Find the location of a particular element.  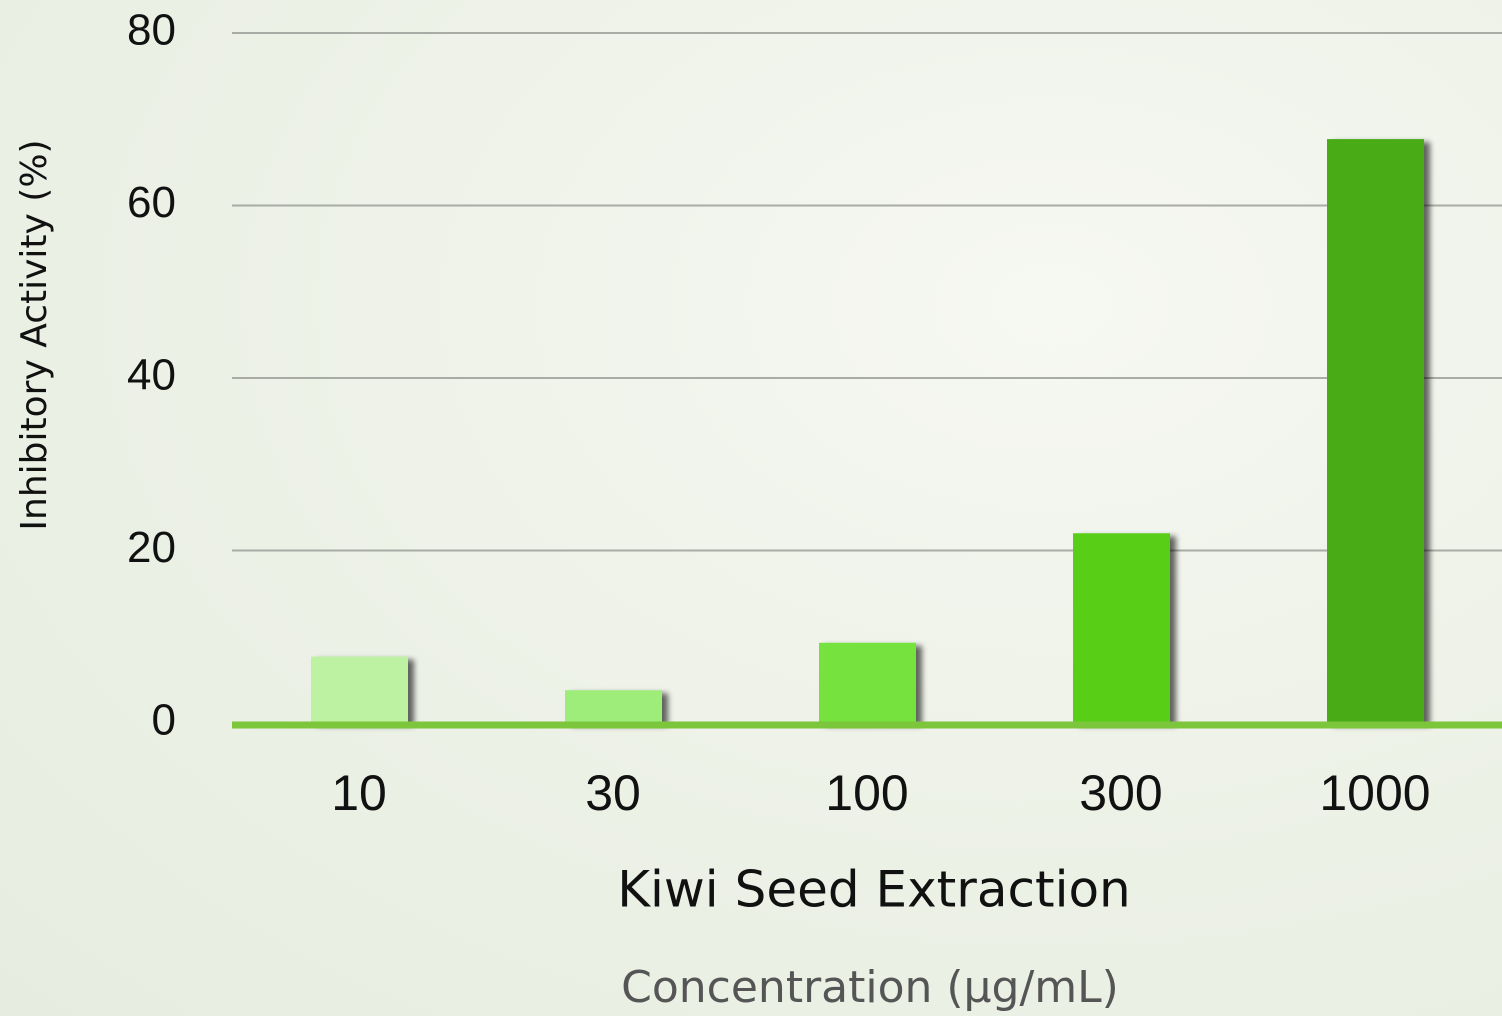

x-axis-label: Kiwi Seed Extraction is located at coordinates (874, 890).